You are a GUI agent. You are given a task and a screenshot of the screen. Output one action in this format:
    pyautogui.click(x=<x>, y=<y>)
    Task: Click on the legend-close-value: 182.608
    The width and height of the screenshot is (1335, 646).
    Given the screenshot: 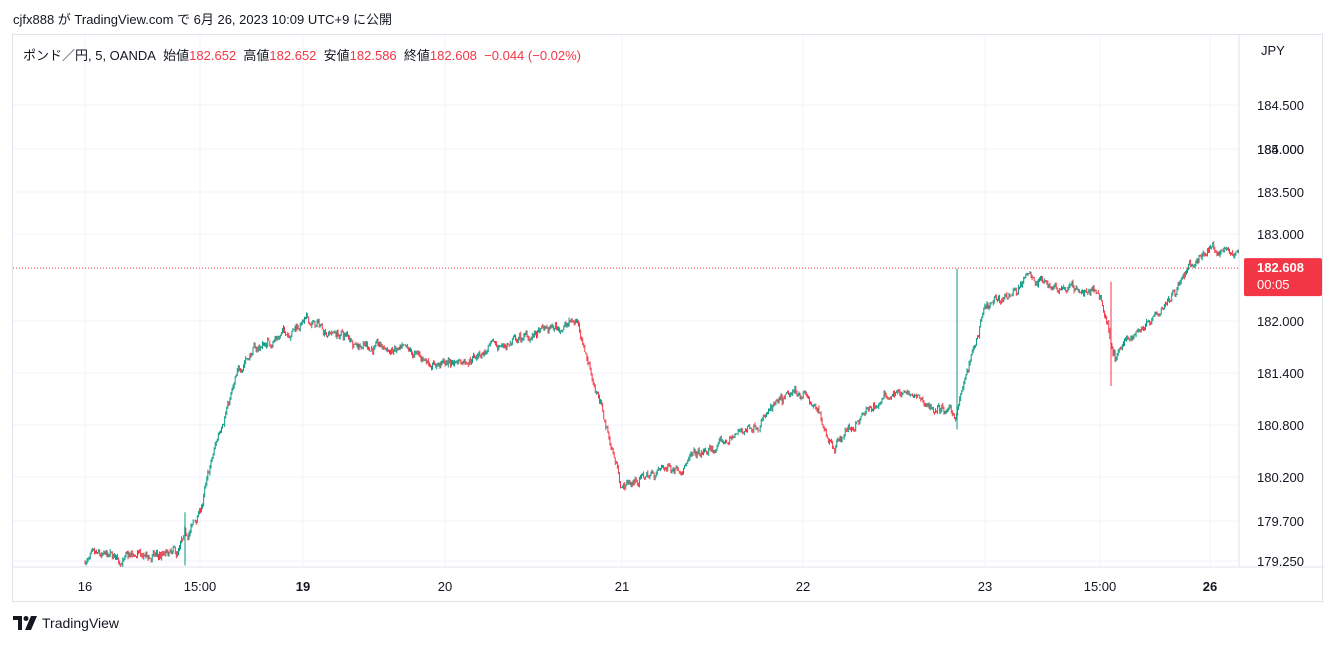 What is the action you would take?
    pyautogui.click(x=453, y=55)
    